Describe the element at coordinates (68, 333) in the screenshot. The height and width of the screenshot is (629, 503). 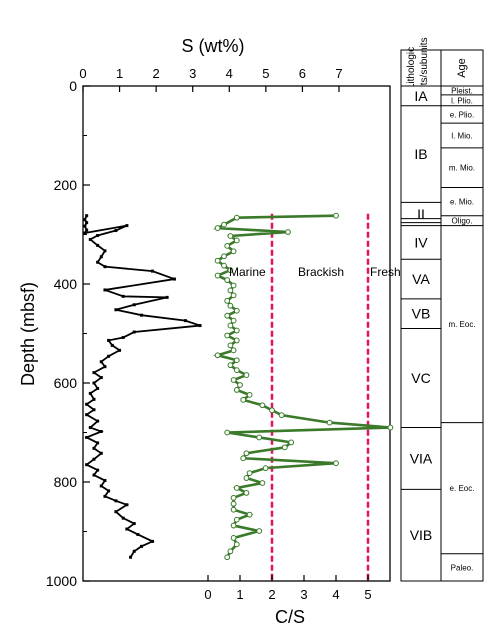
I see `depth-axis-ticks: 0 200 400 600 800 1000` at that location.